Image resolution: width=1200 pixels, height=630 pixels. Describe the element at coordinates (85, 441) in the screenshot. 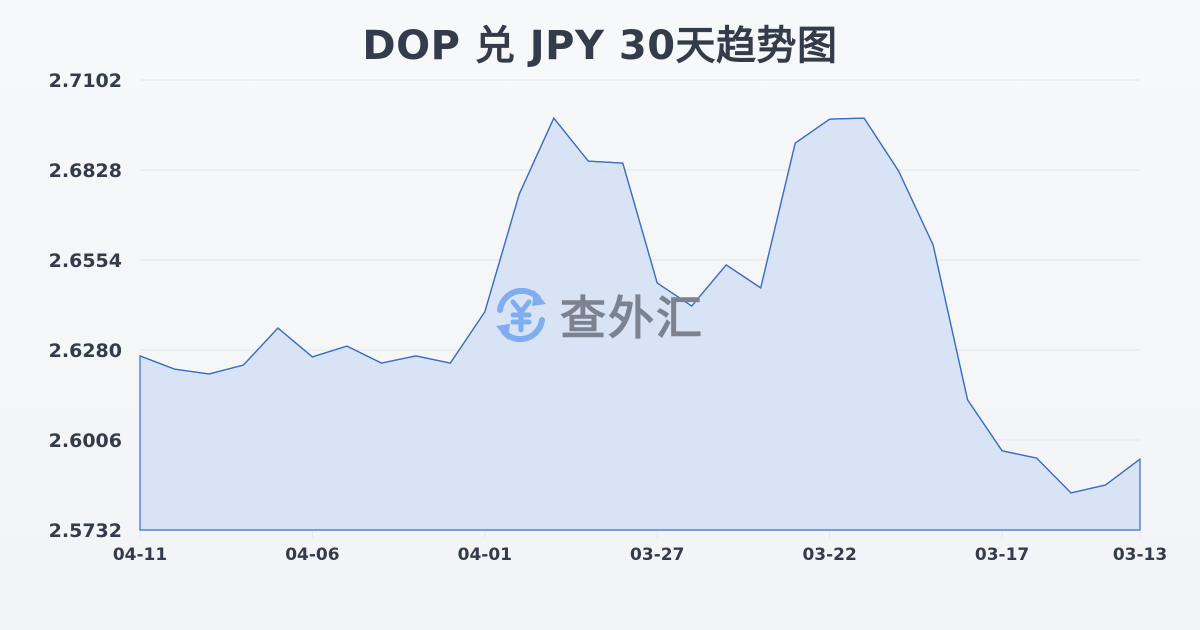

I see `y-tick-label: 2.6006` at that location.